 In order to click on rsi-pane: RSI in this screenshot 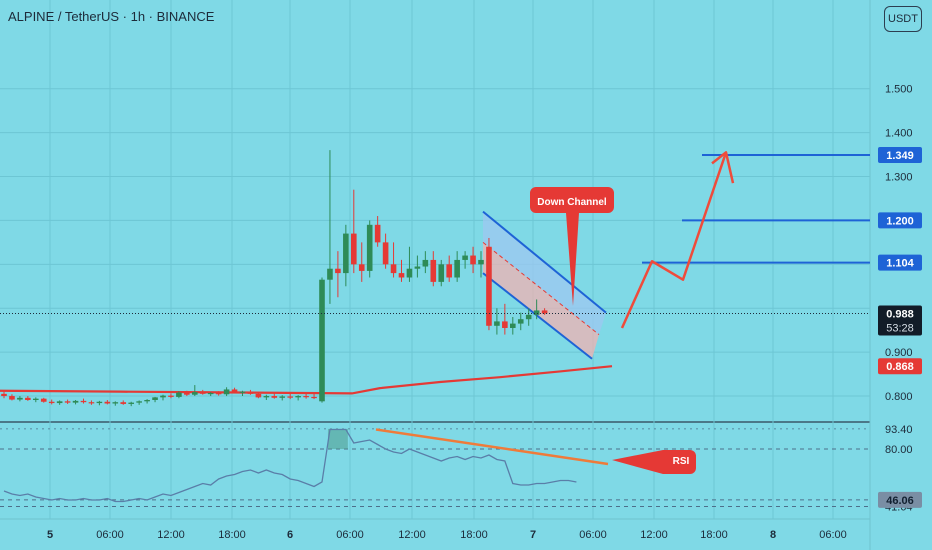, I will do `click(349, 465)`.